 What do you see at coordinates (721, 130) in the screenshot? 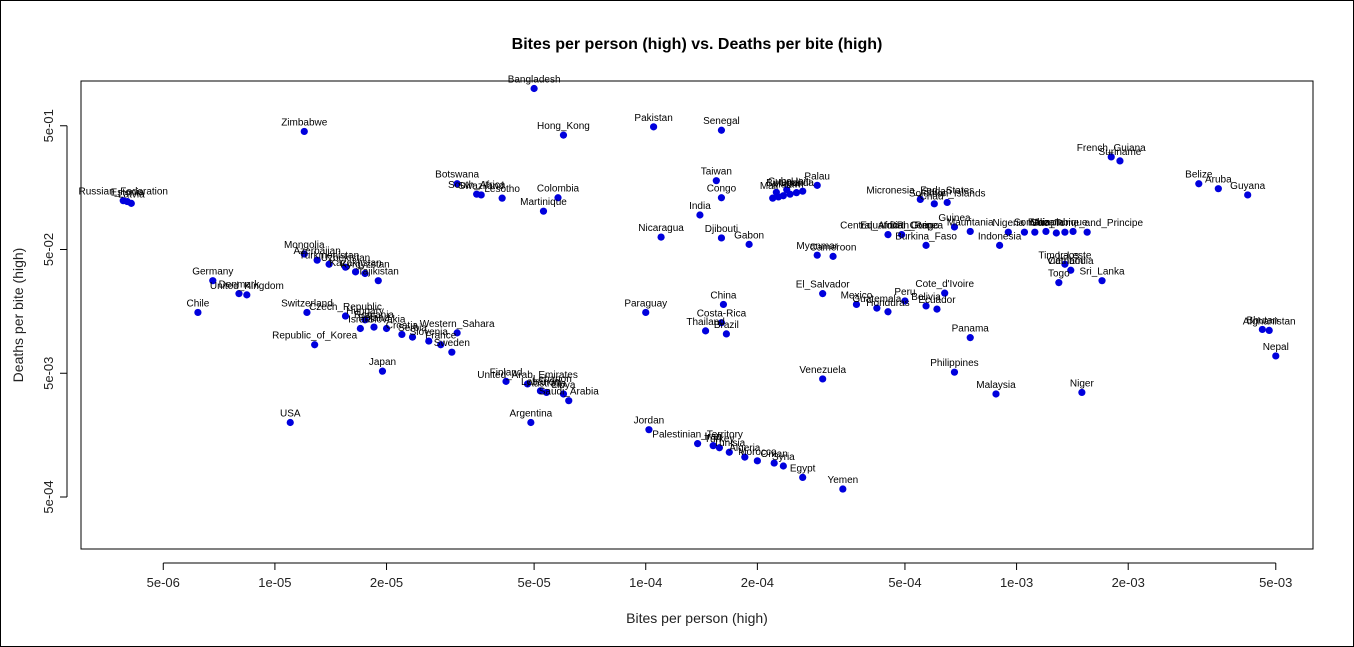
I see `point-senegal` at bounding box center [721, 130].